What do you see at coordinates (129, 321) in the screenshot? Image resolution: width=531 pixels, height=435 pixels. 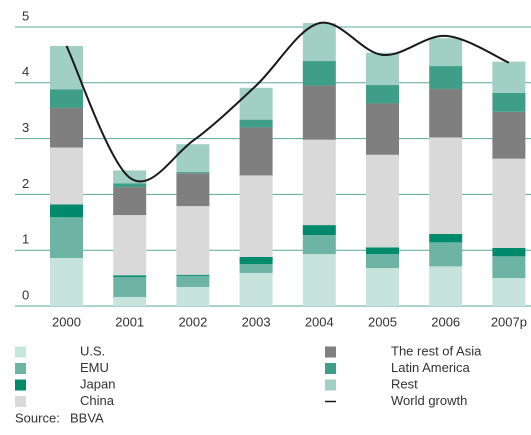 I see `x-tick-label: 2001` at bounding box center [129, 321].